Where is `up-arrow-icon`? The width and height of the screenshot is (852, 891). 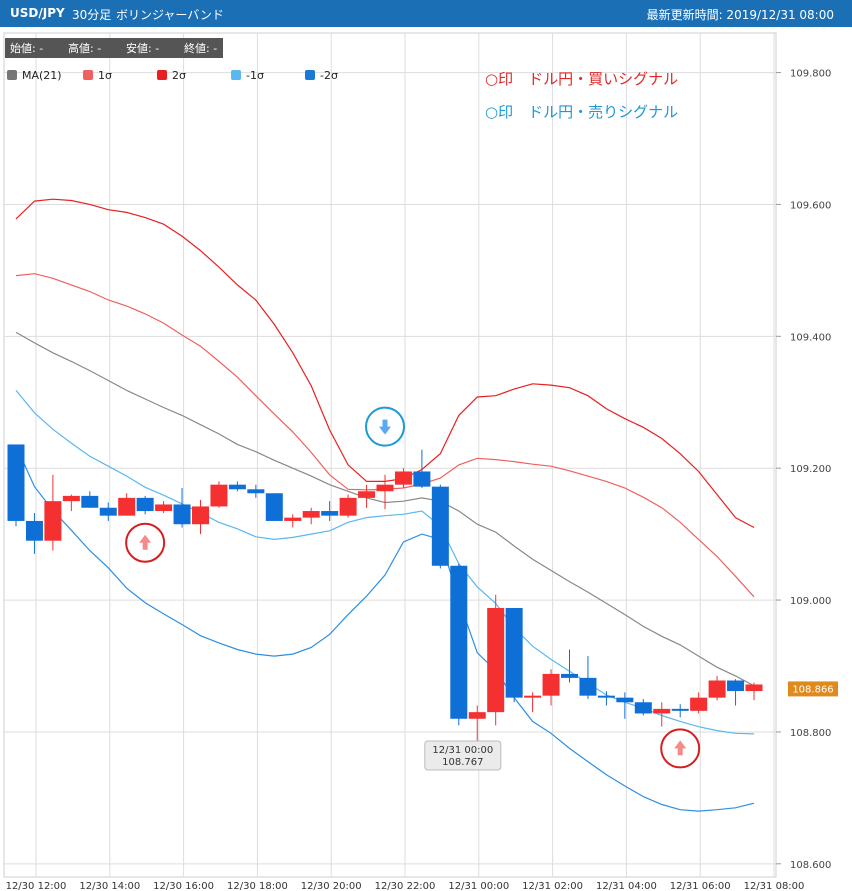 up-arrow-icon is located at coordinates (680, 748).